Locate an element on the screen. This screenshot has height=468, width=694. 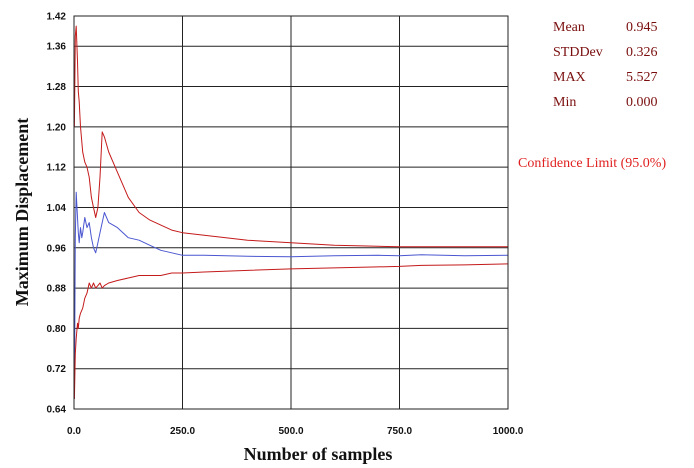
y-axis-title: Maximum Displacement is located at coordinates (22, 212).